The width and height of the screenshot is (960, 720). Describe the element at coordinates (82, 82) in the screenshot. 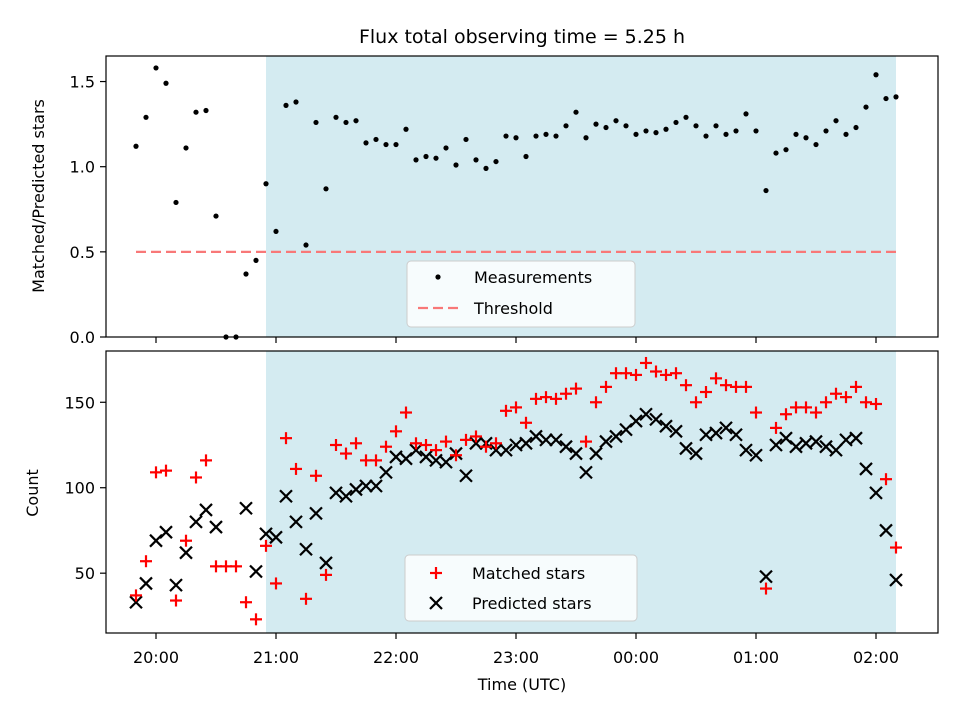

I see `top-y-tick-label: 1.5` at that location.